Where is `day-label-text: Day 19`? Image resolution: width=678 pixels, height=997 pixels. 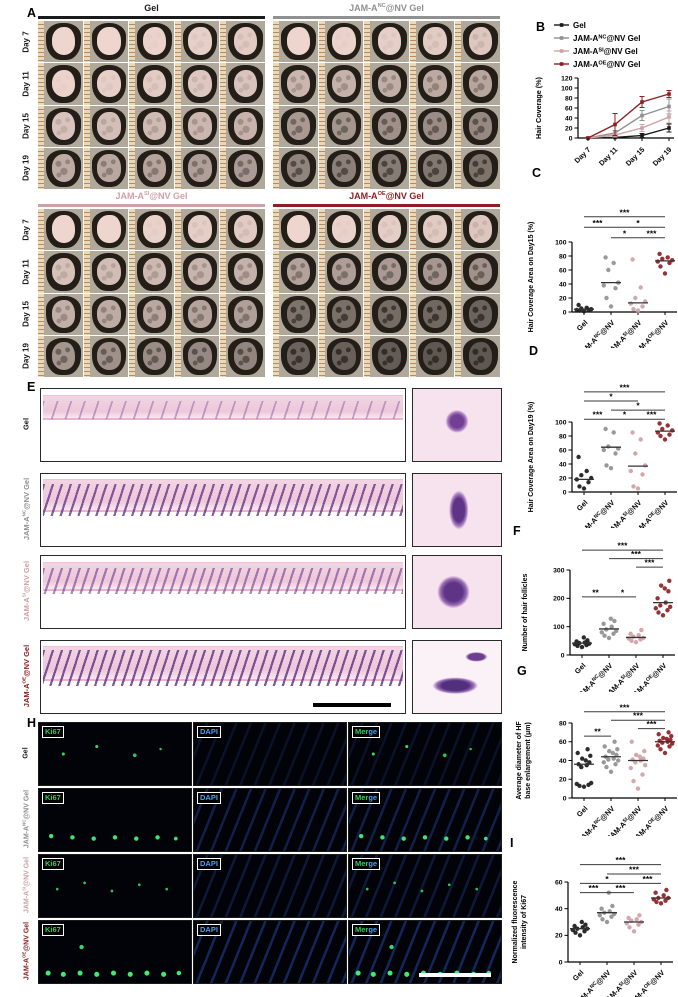 day-label-text: Day 19 is located at coordinates (26, 356).